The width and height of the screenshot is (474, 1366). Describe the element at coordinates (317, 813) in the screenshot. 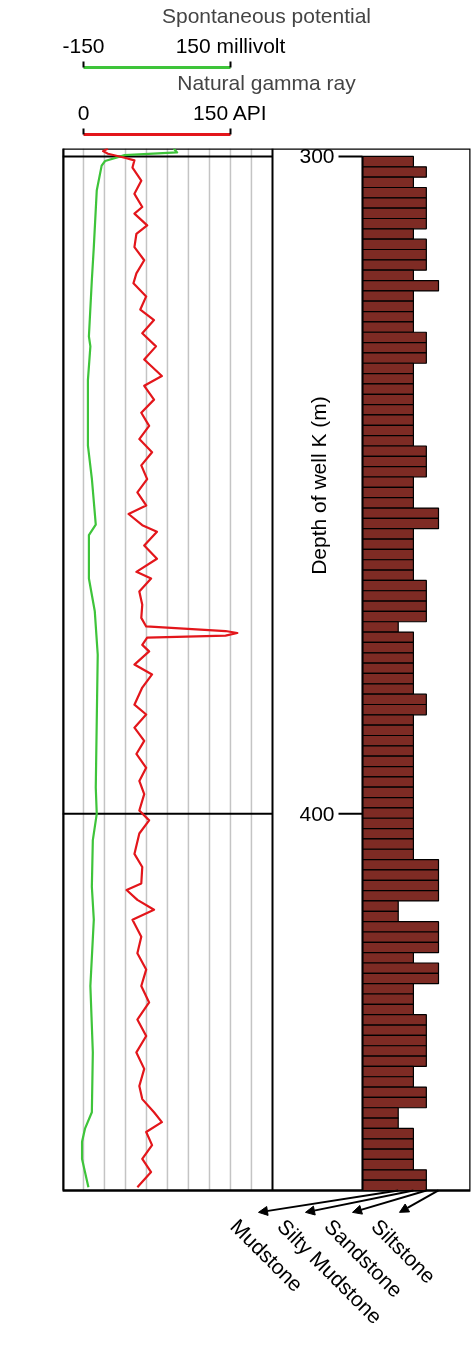

I see `y-tick-label: 400` at that location.